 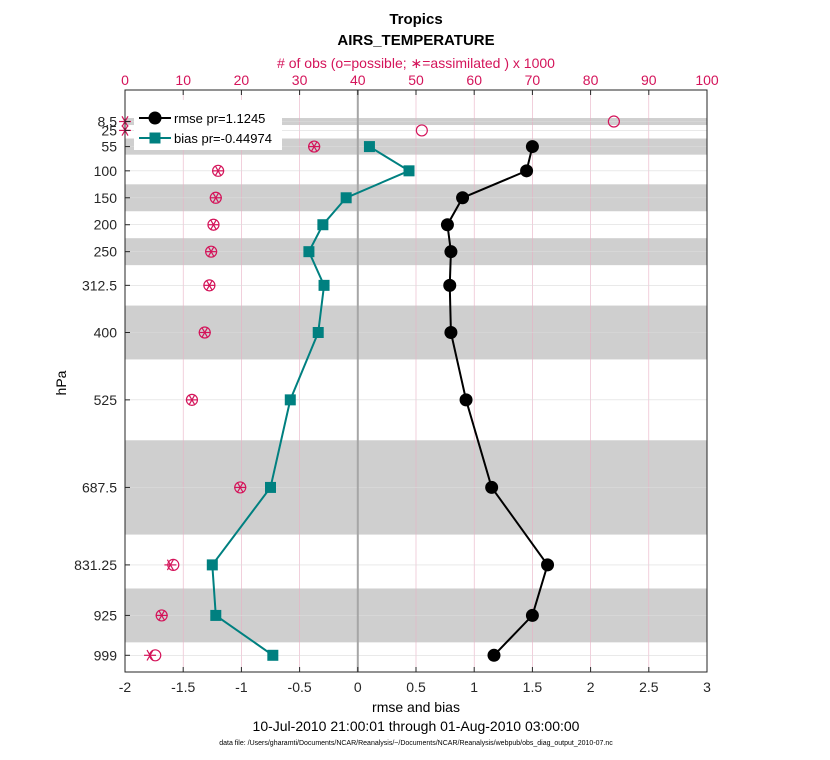 What do you see at coordinates (106, 171) in the screenshot?
I see `y-tick-label: 100` at bounding box center [106, 171].